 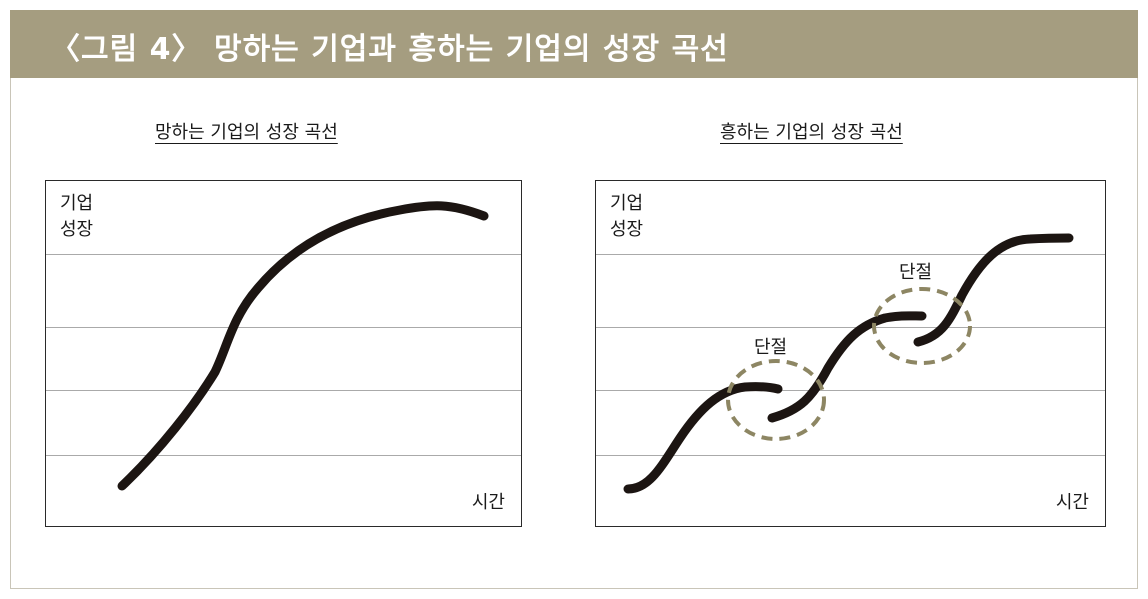 I want to click on figure-title: 〈그림 4〉 망하는 기업과 흥하는 기업의 성장 곡선, so click(x=389, y=49).